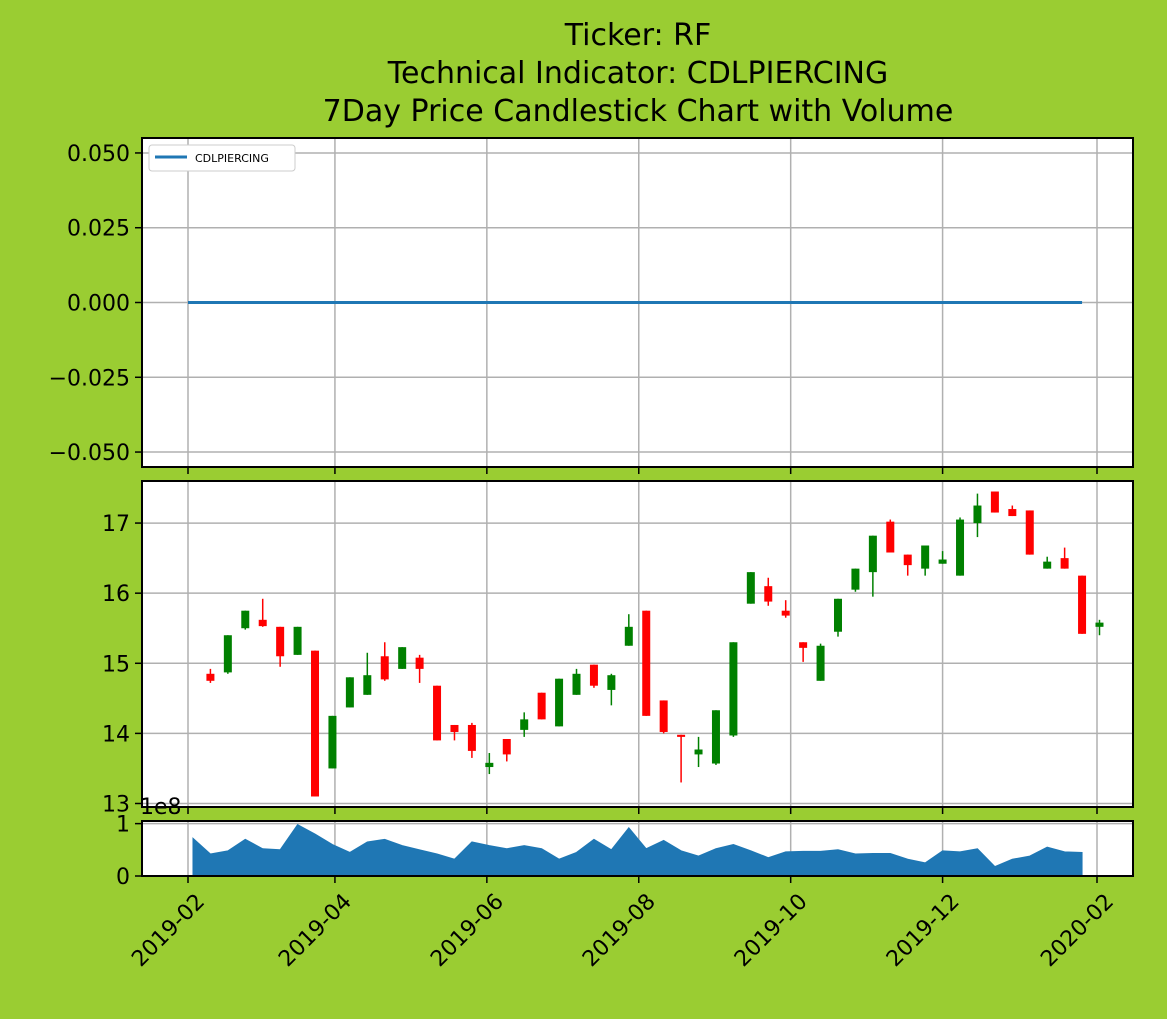 The image size is (1167, 1019). I want to click on indicator-ytick-label: −0.050, so click(89, 453).